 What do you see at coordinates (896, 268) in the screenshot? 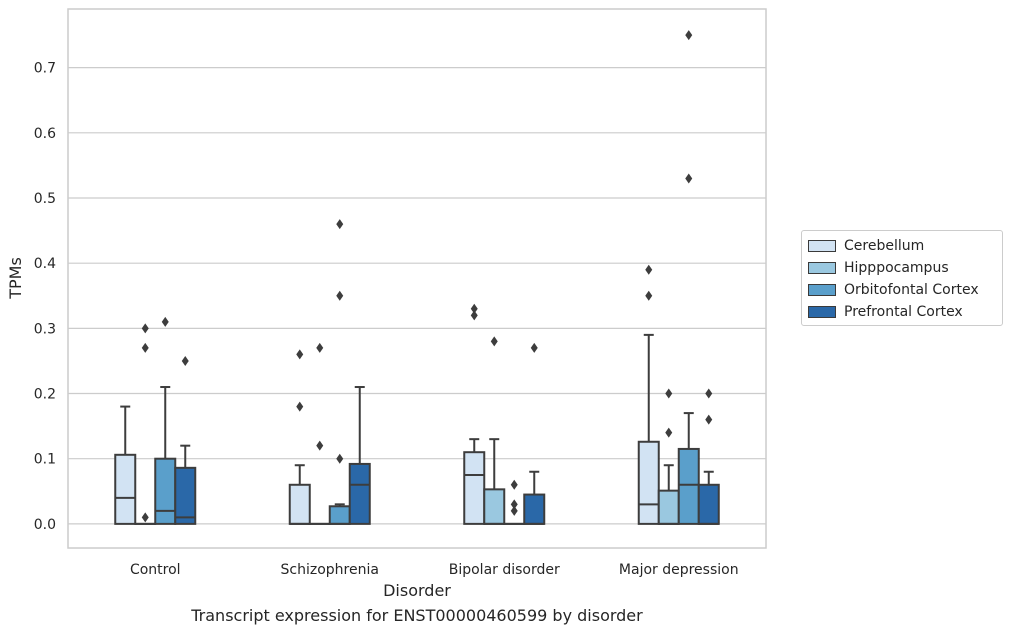
I see `legend-label: Hipppocampus` at bounding box center [896, 268].